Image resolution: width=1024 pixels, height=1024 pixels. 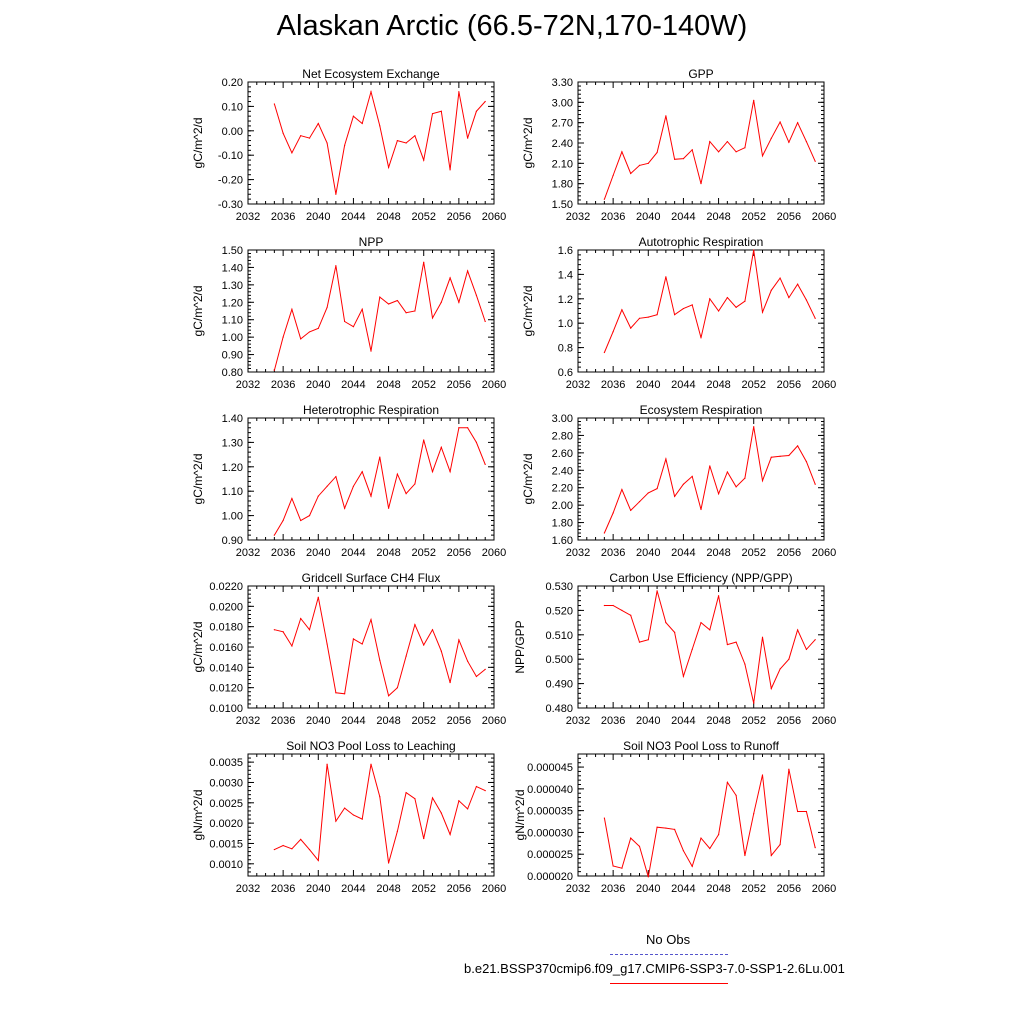 I want to click on y-axis-label: gN/m^2/d, so click(x=198, y=815).